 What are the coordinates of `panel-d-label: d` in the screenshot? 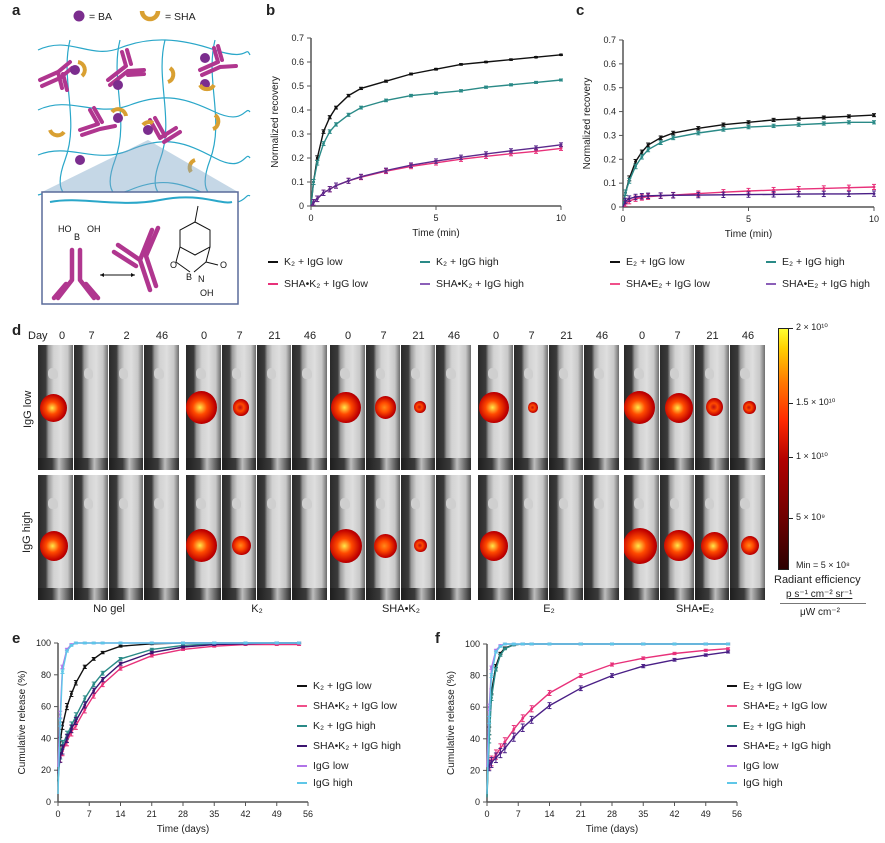 It's located at (17, 330).